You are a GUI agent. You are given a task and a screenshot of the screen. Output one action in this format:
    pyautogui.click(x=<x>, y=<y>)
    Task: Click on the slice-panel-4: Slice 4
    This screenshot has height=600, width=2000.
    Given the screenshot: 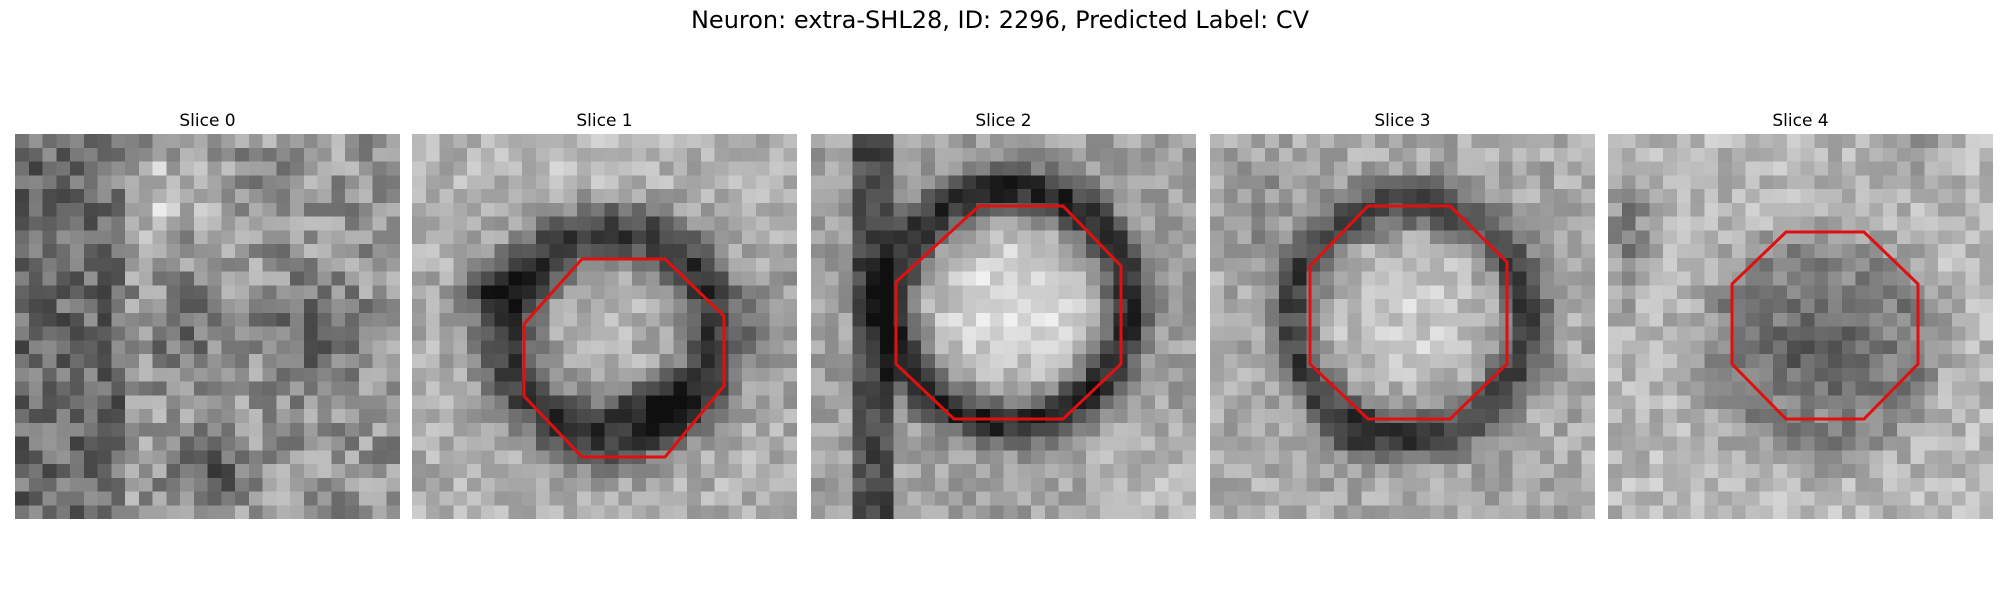 What is the action you would take?
    pyautogui.click(x=1800, y=313)
    